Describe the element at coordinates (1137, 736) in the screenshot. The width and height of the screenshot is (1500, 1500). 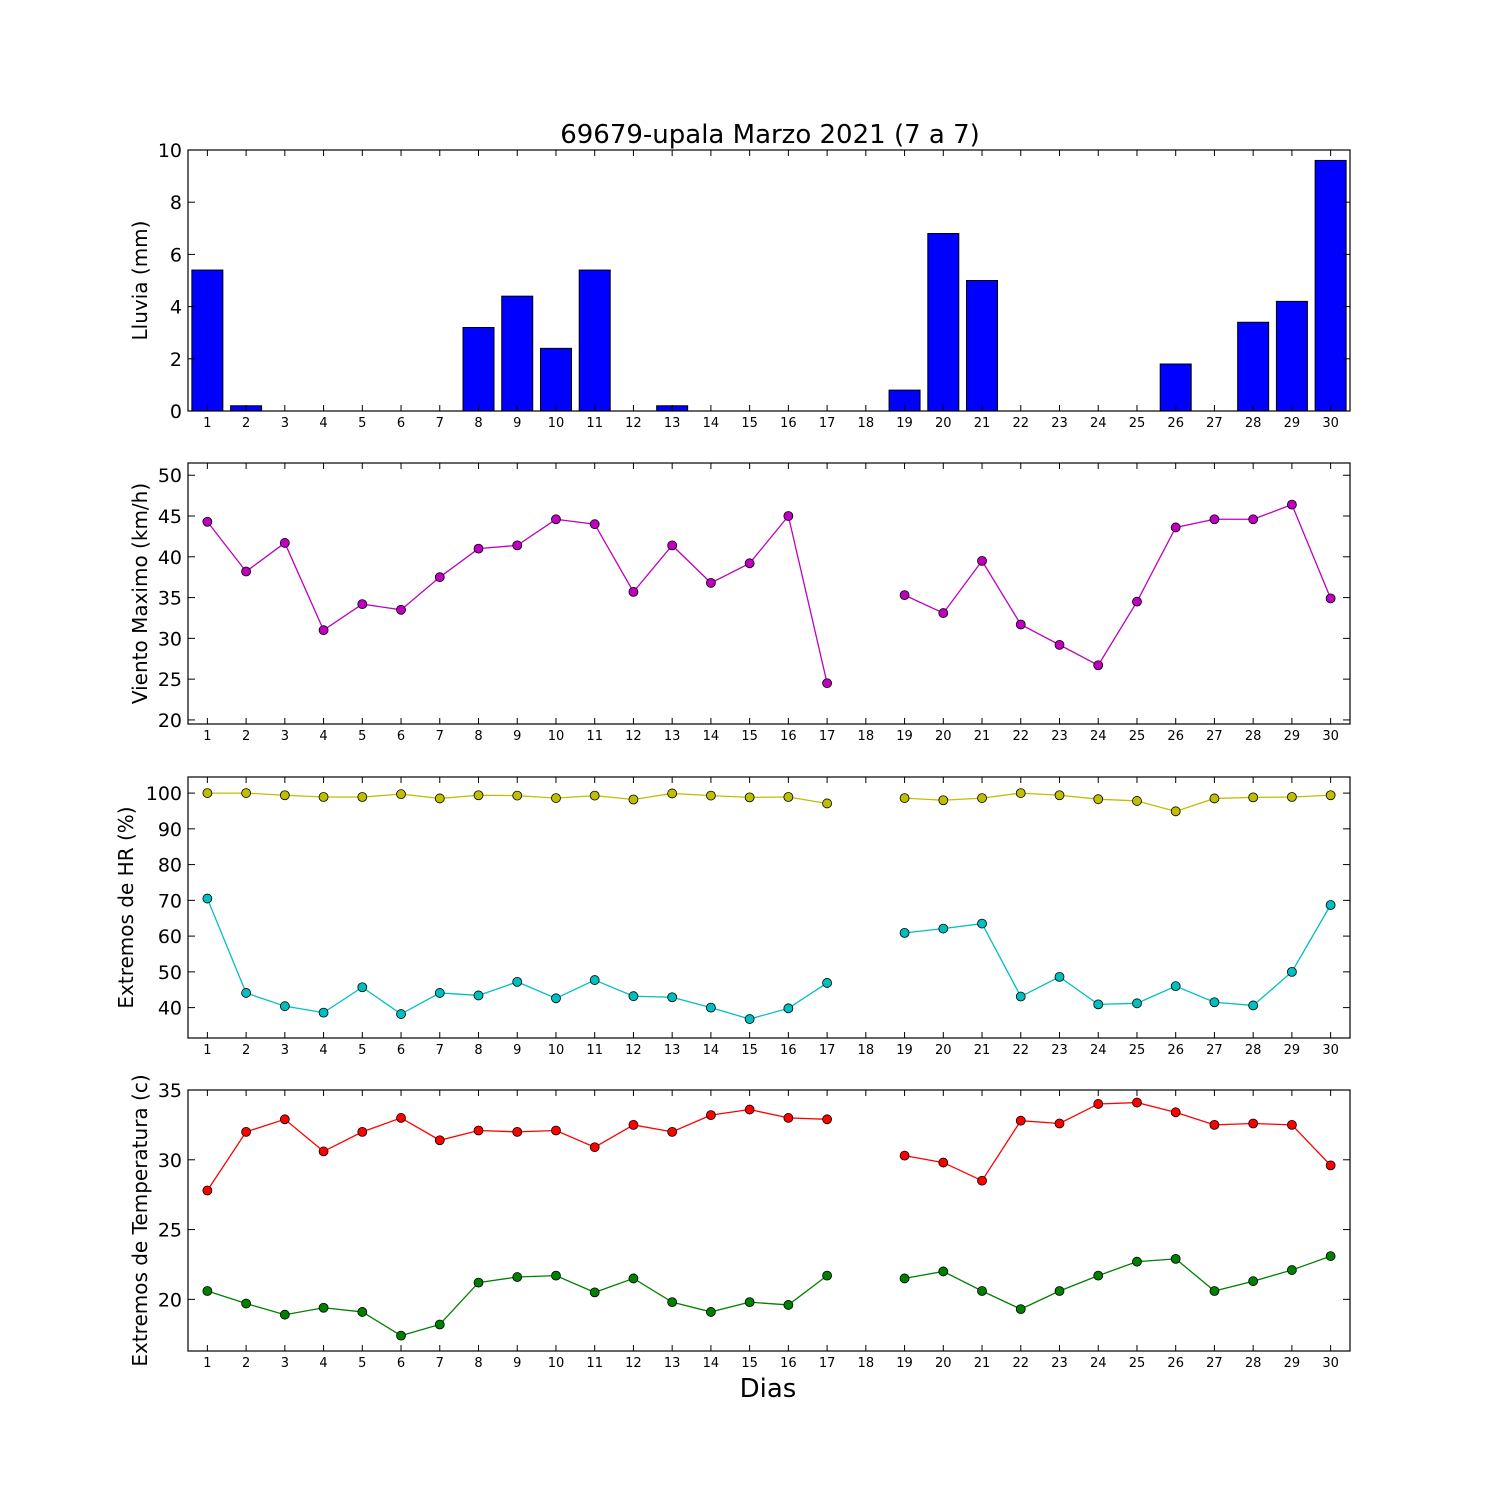
I see `x-tick-label: 25` at that location.